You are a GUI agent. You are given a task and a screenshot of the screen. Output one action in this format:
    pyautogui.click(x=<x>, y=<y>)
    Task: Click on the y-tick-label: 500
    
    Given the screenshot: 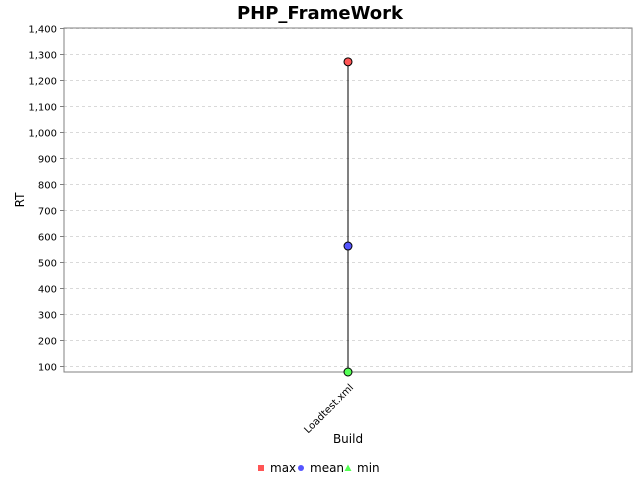 What is the action you would take?
    pyautogui.click(x=47, y=264)
    